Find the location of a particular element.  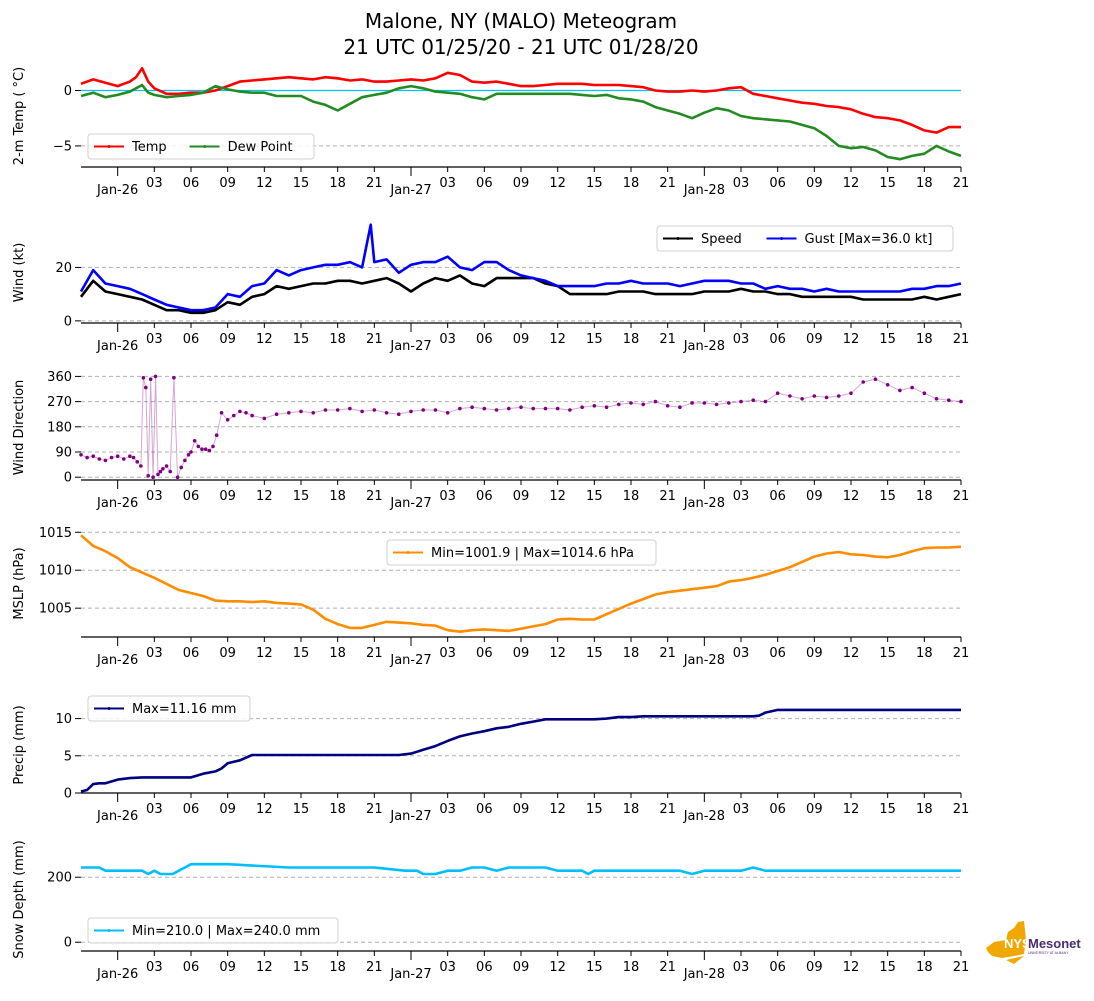

nys-mesonet-logo: NYS Mesonet UNIVERSITY AT ALBANY is located at coordinates (1033, 942).